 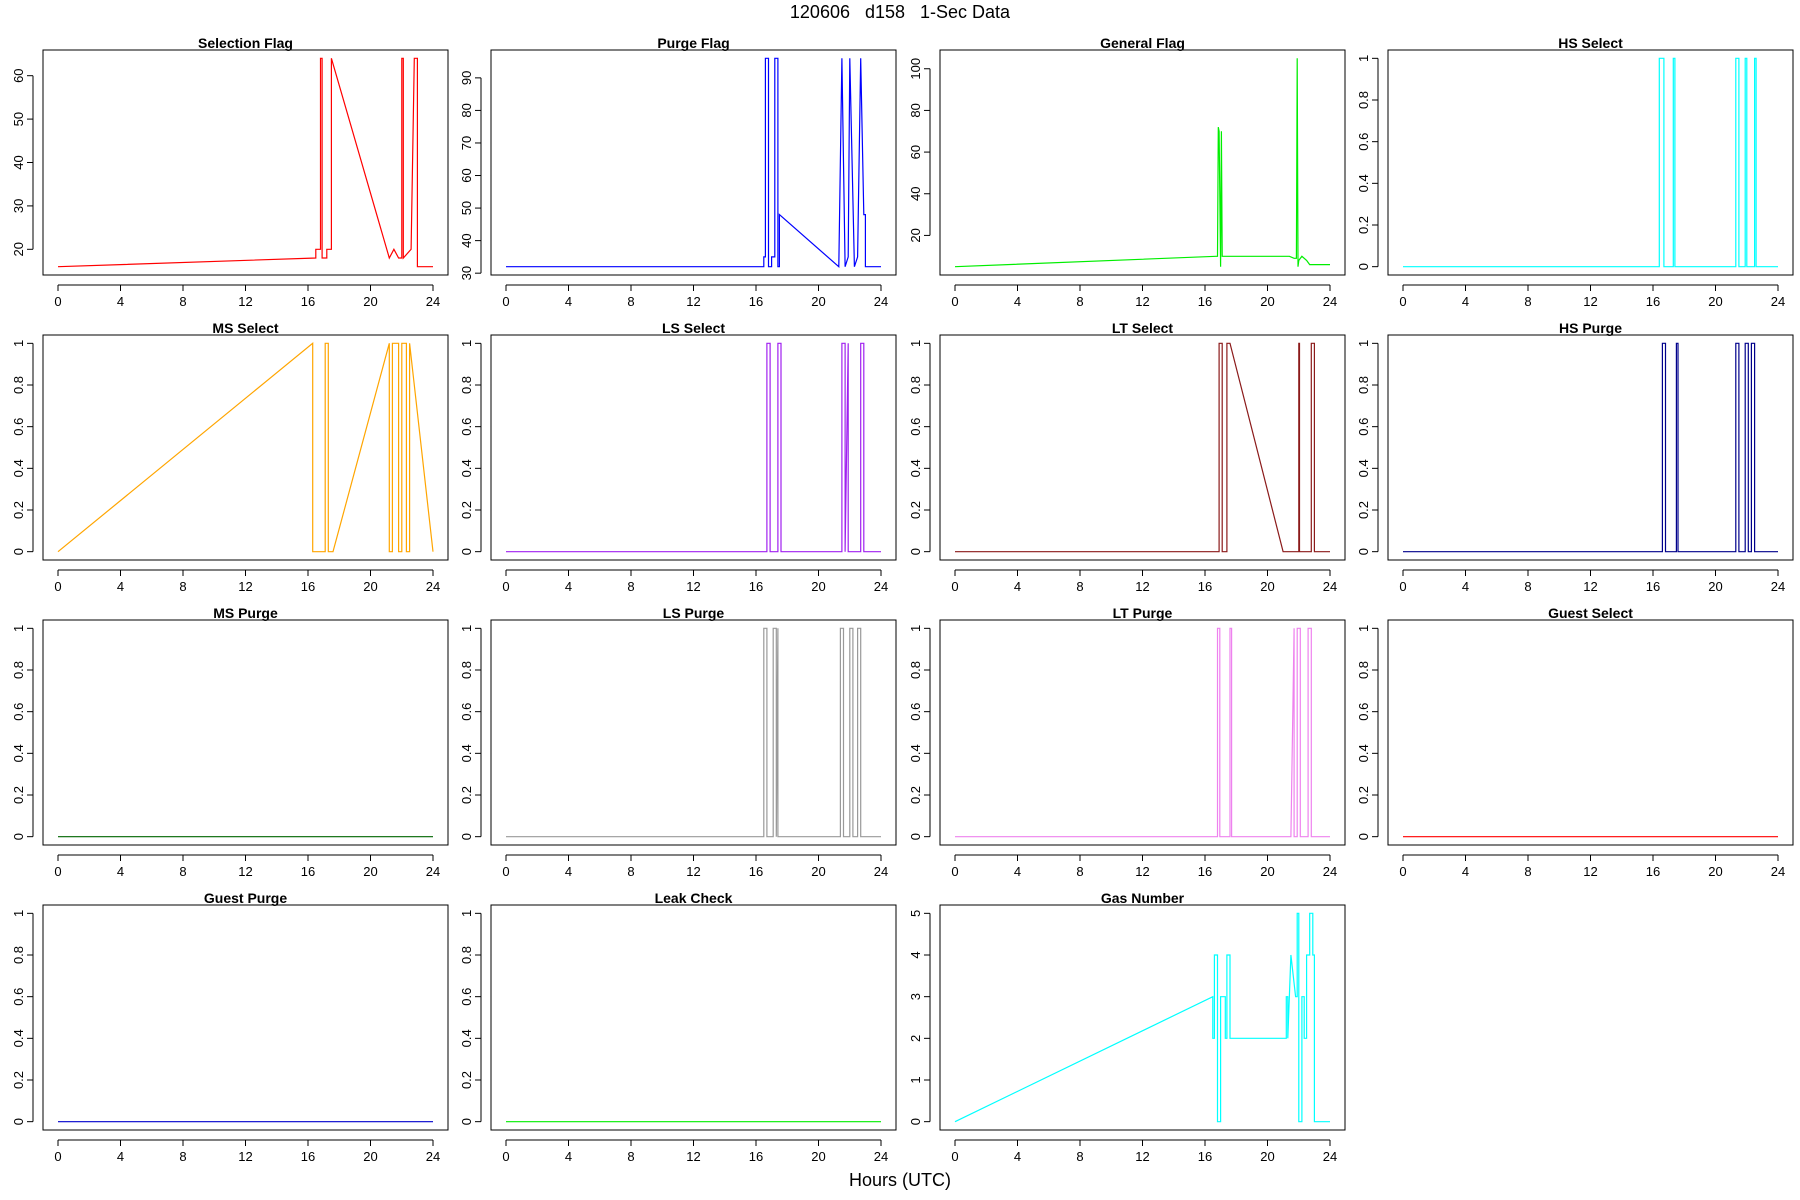 What do you see at coordinates (18, 206) in the screenshot?
I see `y-tick-label: 30` at bounding box center [18, 206].